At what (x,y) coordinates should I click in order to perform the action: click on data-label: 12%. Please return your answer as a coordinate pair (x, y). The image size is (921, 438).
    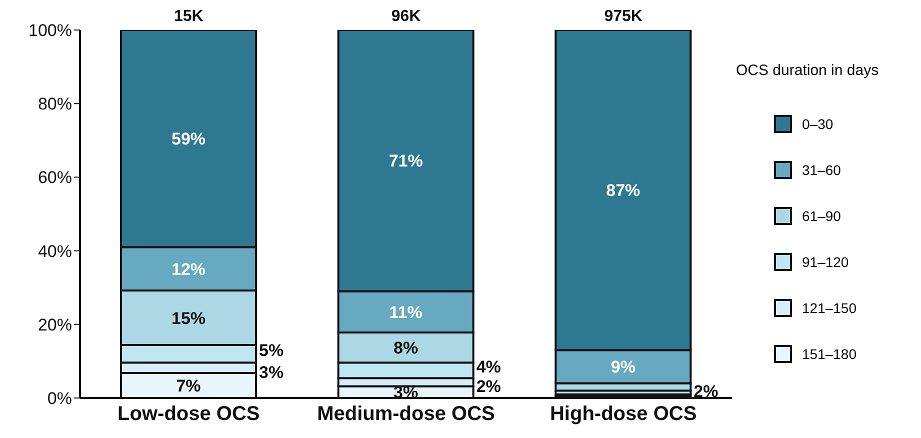
    Looking at the image, I should click on (188, 269).